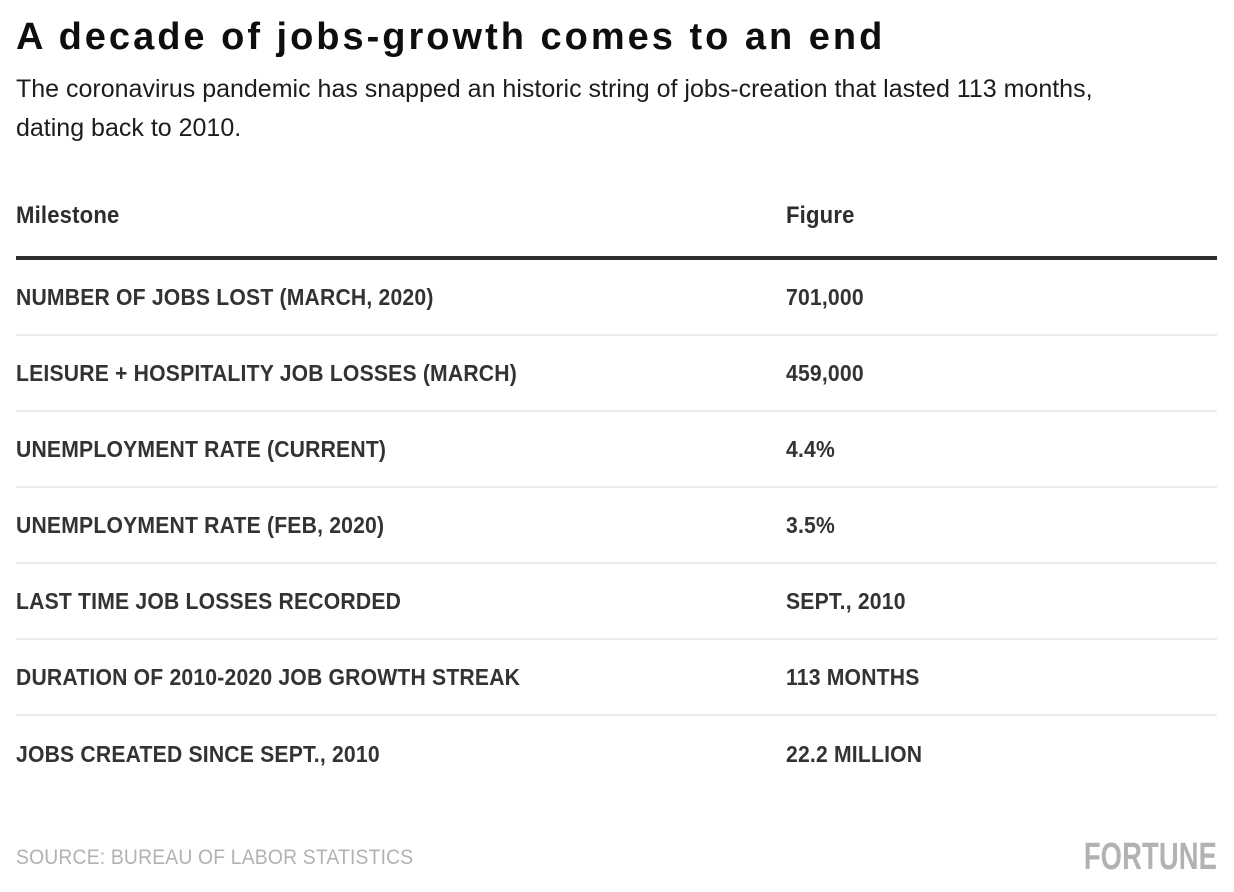  I want to click on figure-cell: 4.4%, so click(810, 448).